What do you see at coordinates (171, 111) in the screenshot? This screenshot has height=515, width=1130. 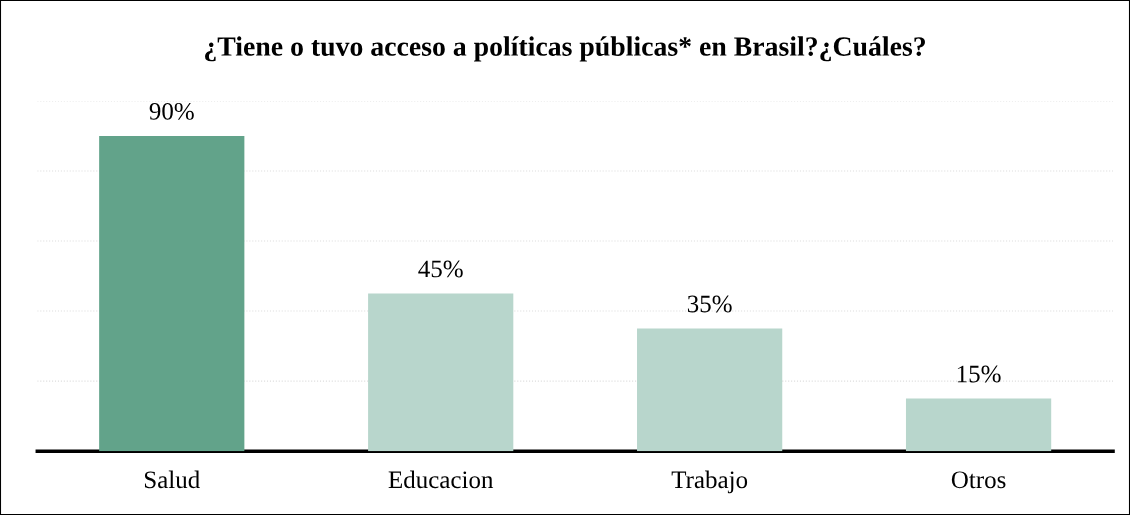 I see `data-label: 90%` at bounding box center [171, 111].